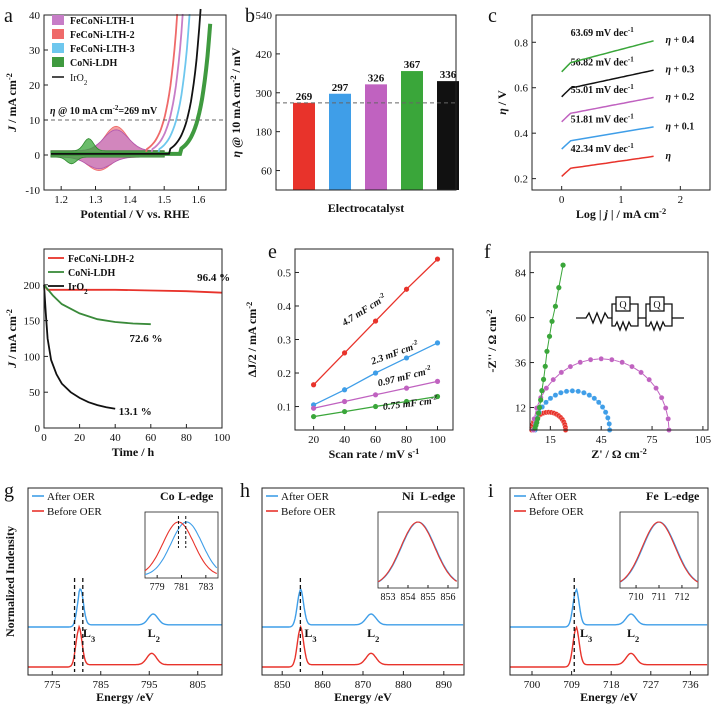  I want to click on bar-value-label: 269, so click(304, 97).